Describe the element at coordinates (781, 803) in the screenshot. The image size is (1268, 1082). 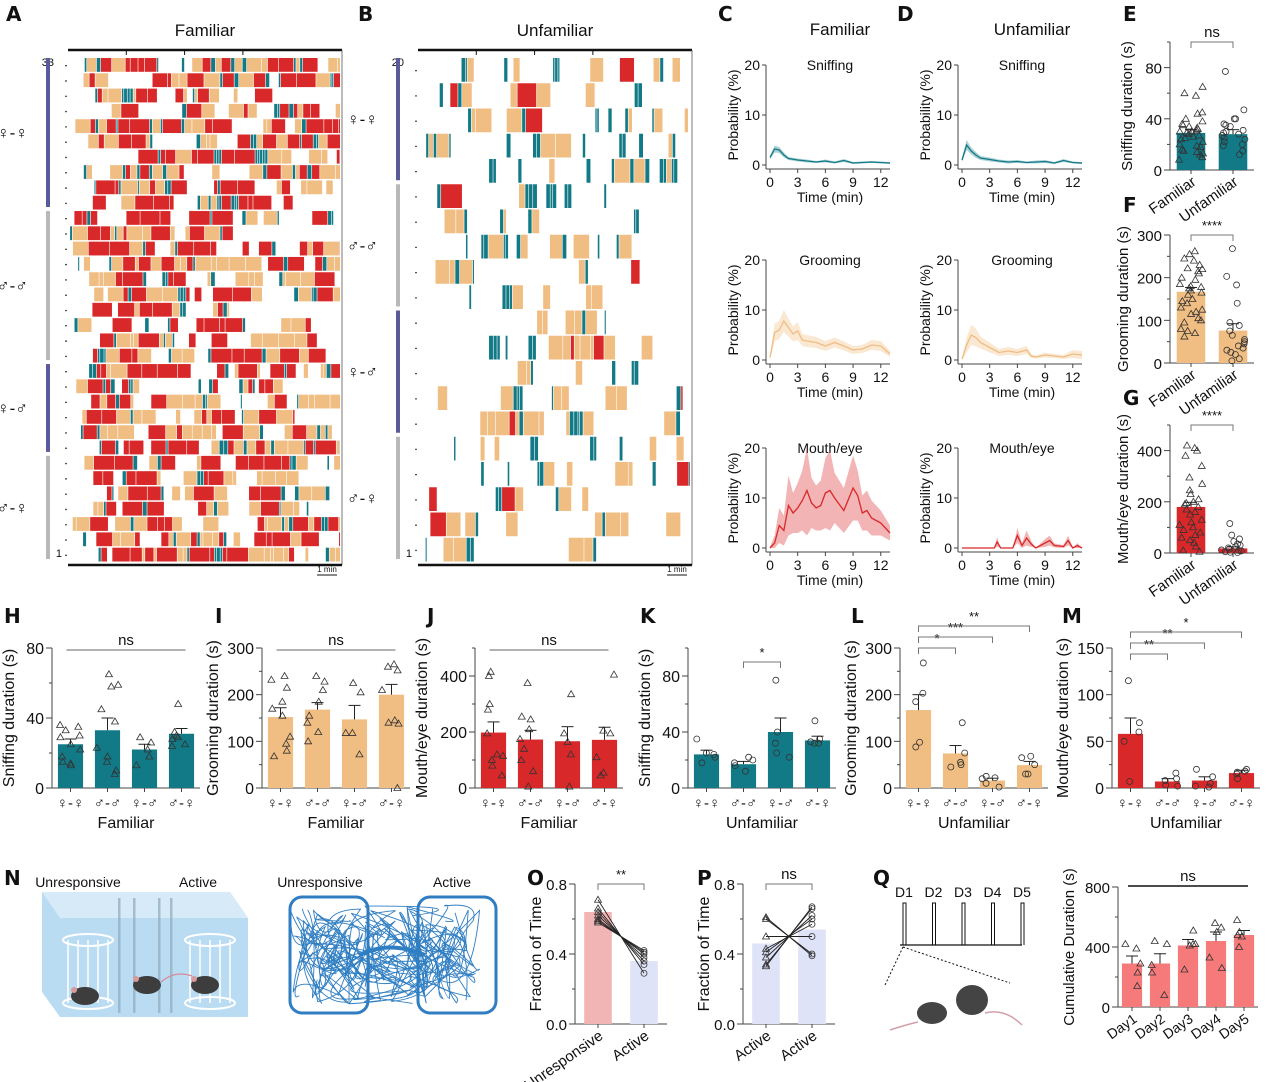
I see `x-tick-label: ♀-♂` at that location.